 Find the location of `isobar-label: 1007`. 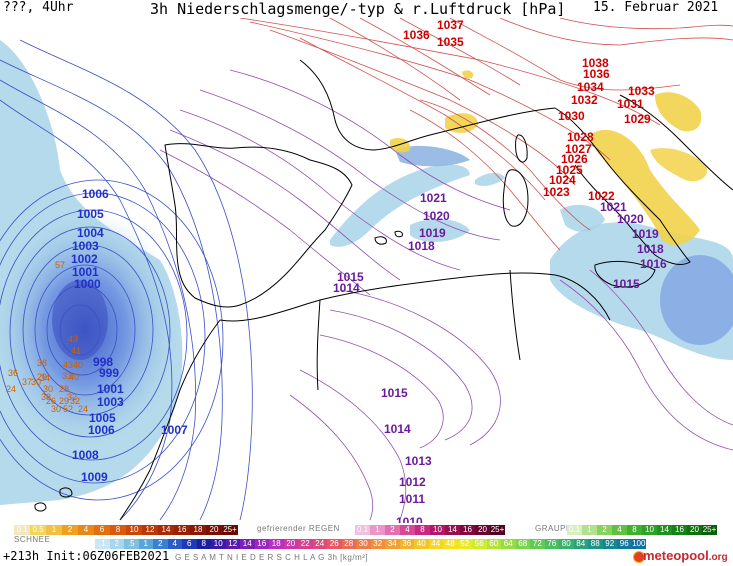

isobar-label: 1007 is located at coordinates (174, 430).